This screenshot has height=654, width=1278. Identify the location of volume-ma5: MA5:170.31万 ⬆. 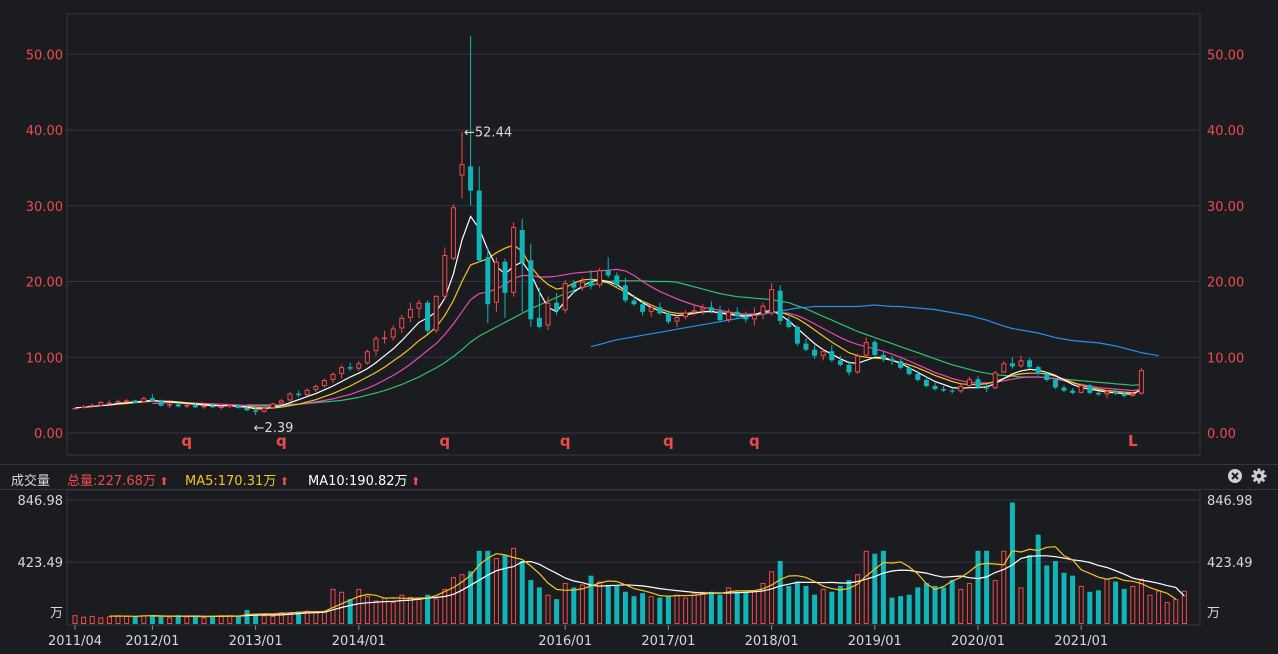
(237, 479).